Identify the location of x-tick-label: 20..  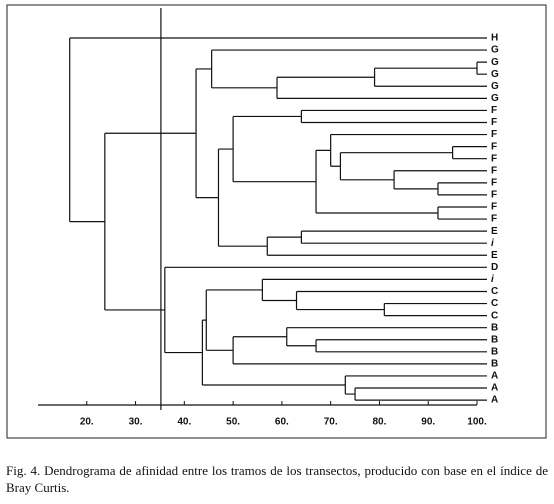
(87, 422).